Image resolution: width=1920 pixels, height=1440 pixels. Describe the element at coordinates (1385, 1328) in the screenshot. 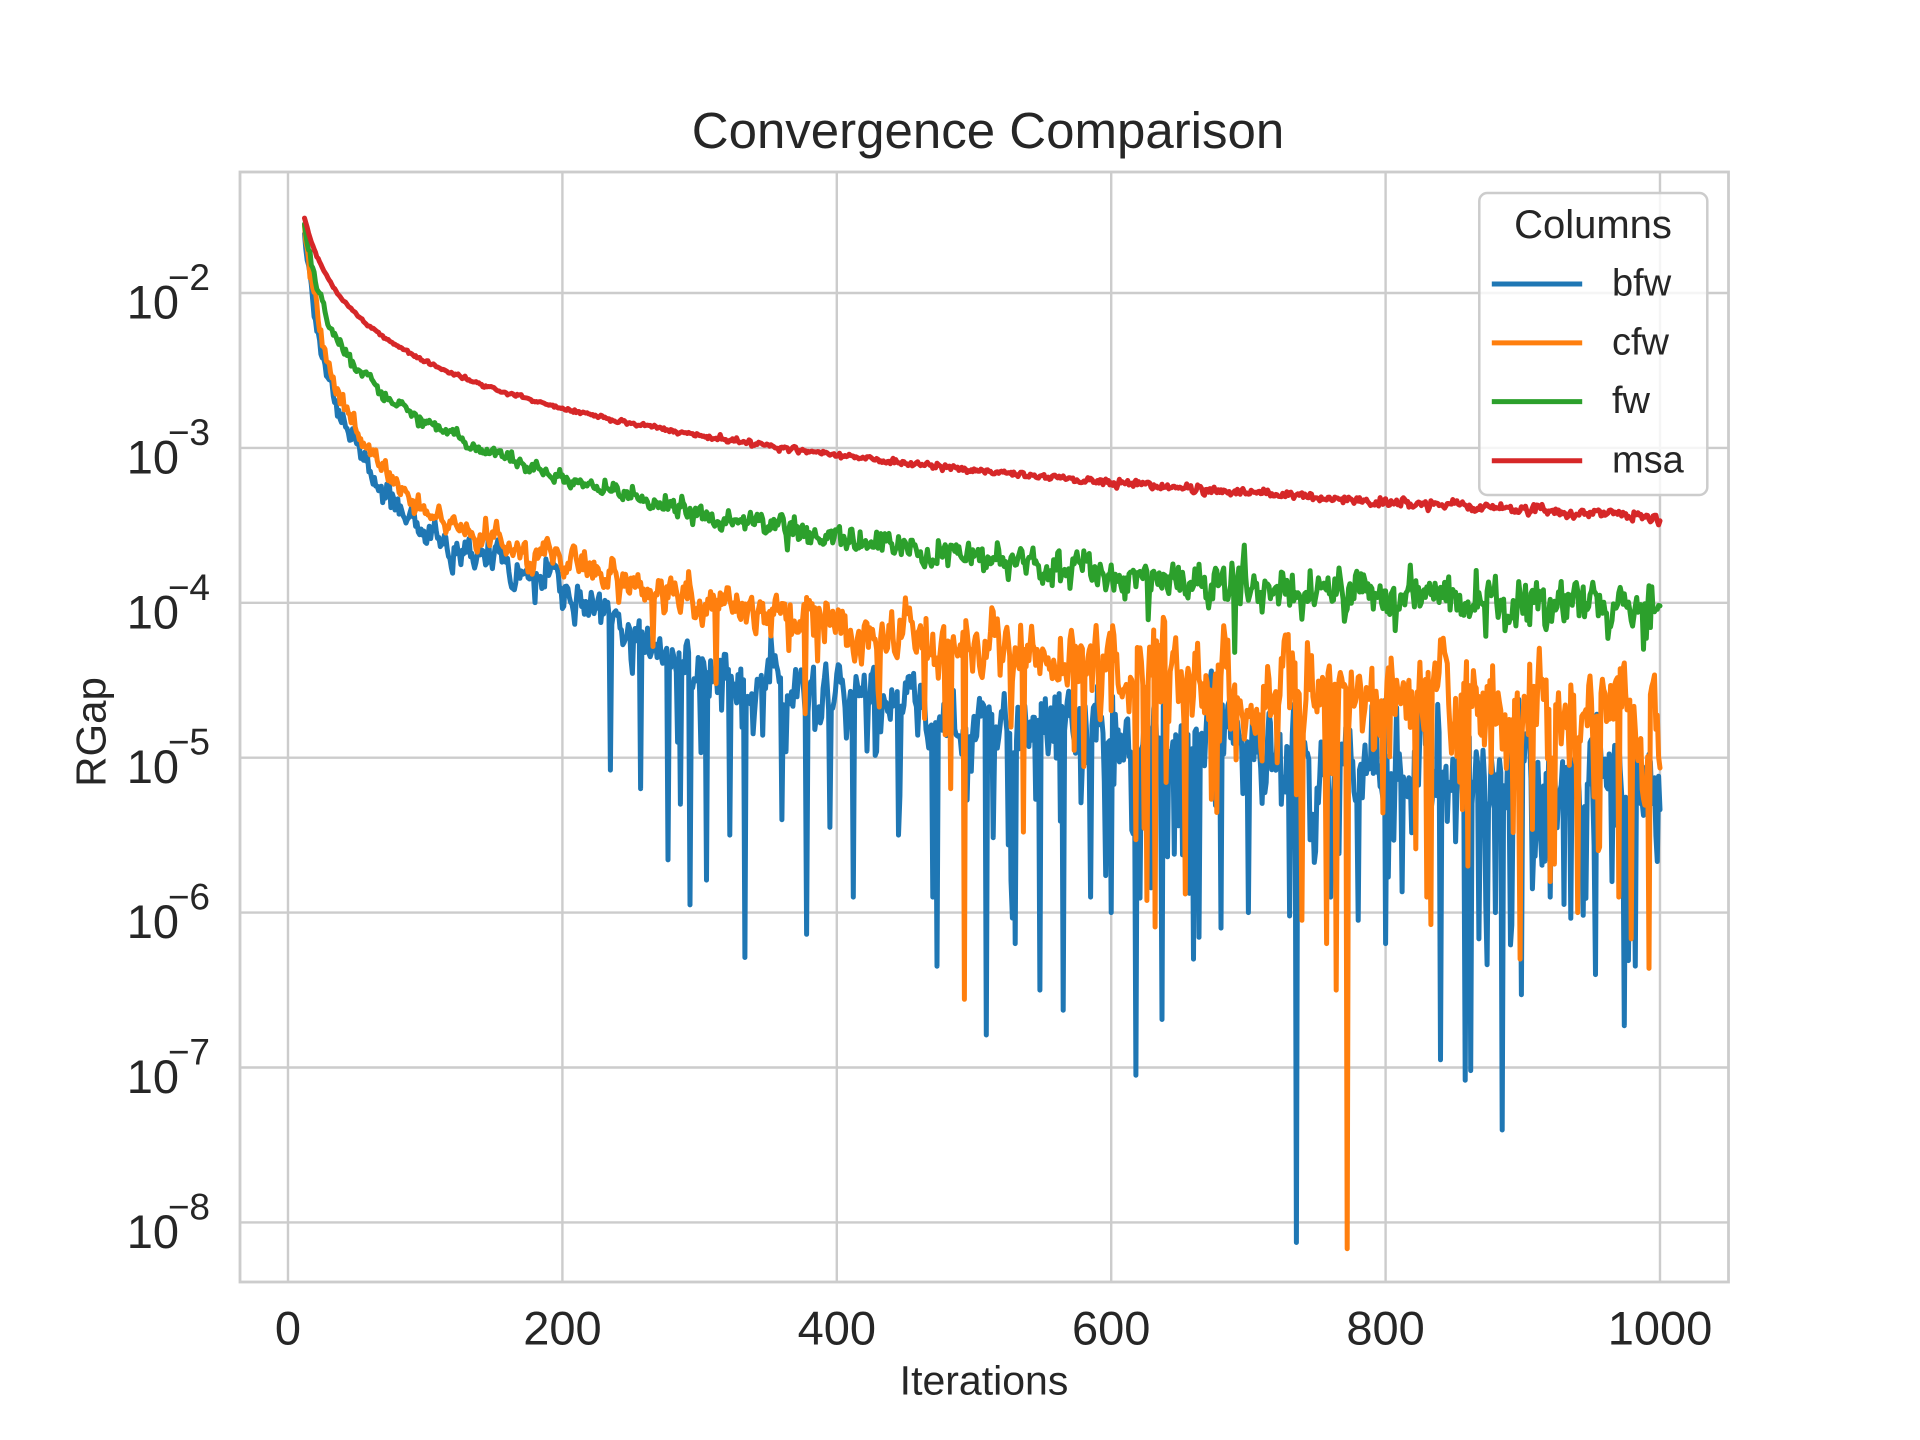

I see `svg-text: 800` at that location.